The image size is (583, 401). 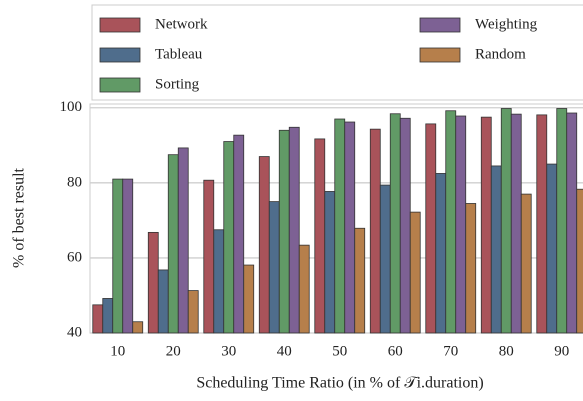 I want to click on y-tick-label: 100, so click(x=71, y=107).